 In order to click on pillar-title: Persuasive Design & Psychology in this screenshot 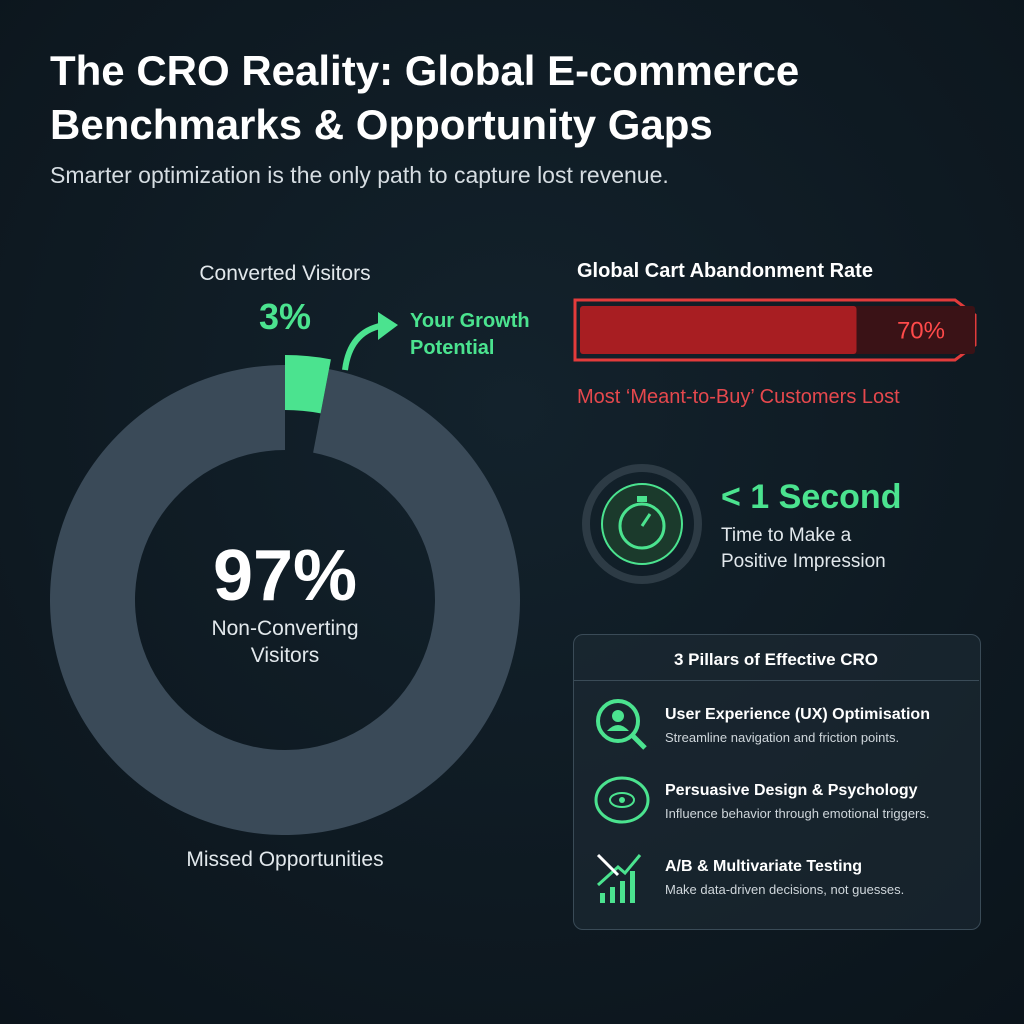, I will do `click(791, 790)`.